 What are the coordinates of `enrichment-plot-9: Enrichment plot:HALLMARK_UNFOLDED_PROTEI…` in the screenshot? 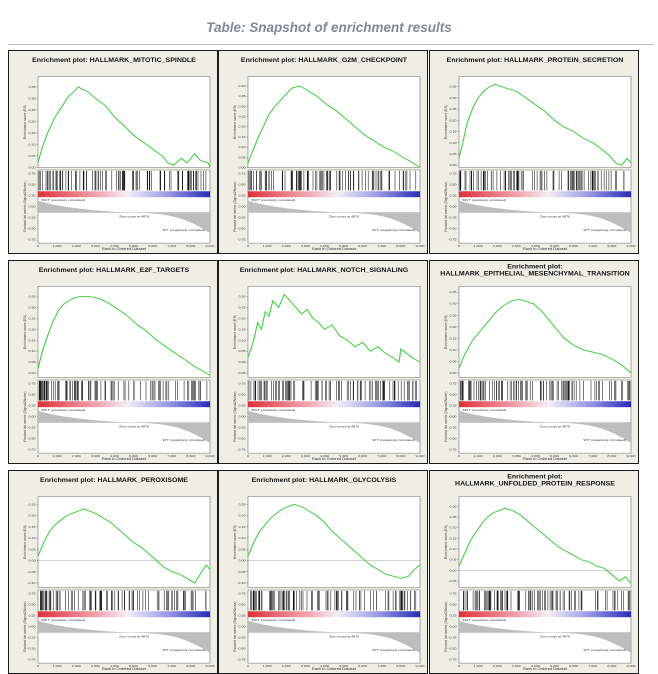 It's located at (534, 572).